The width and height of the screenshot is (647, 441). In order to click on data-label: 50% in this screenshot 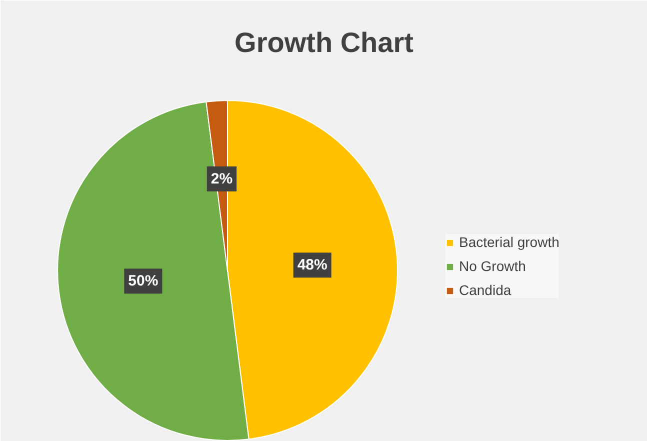, I will do `click(143, 281)`.